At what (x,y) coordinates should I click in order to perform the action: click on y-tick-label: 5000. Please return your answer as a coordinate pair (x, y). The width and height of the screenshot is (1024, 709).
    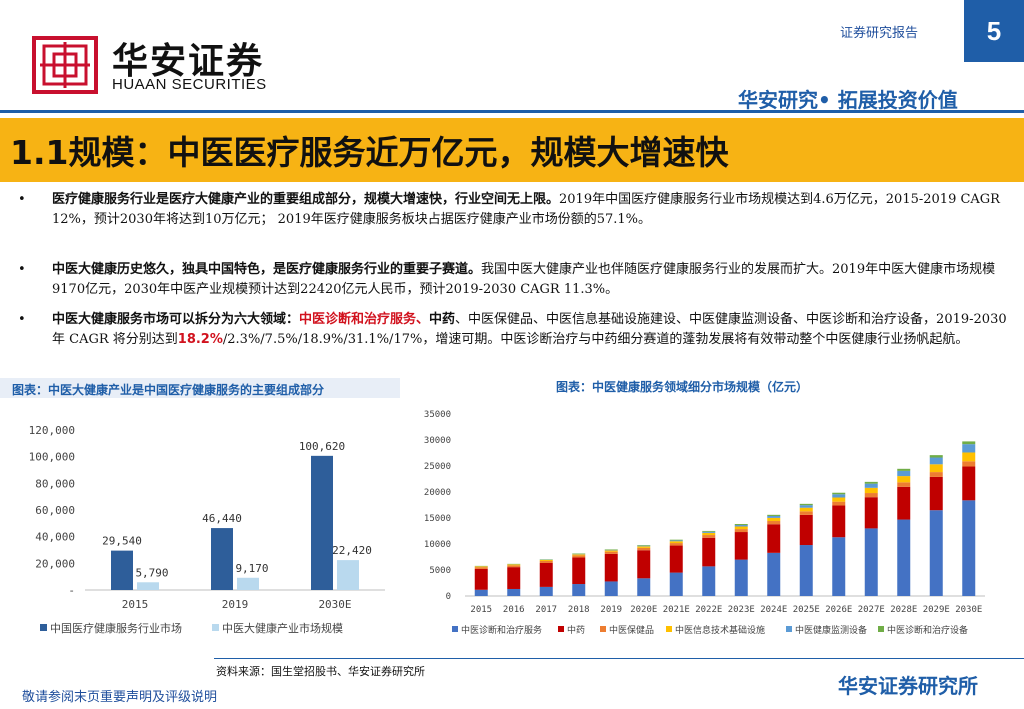
    Looking at the image, I should click on (440, 571).